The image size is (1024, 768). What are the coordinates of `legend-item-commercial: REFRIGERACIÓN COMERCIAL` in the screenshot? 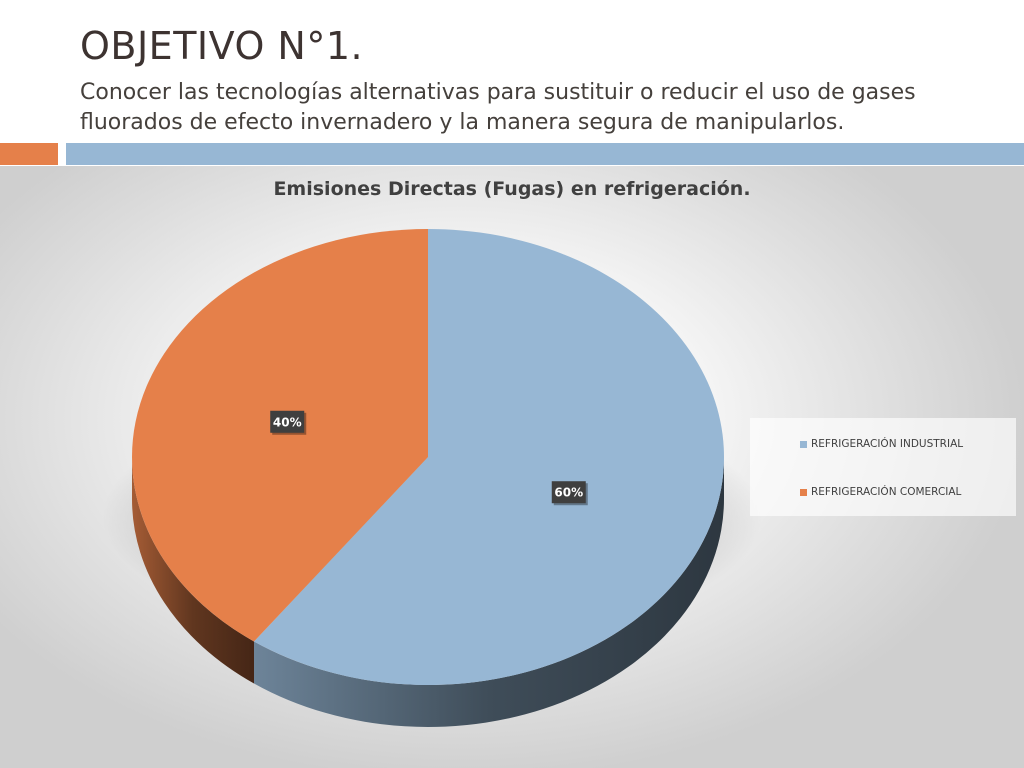 It's located at (880, 492).